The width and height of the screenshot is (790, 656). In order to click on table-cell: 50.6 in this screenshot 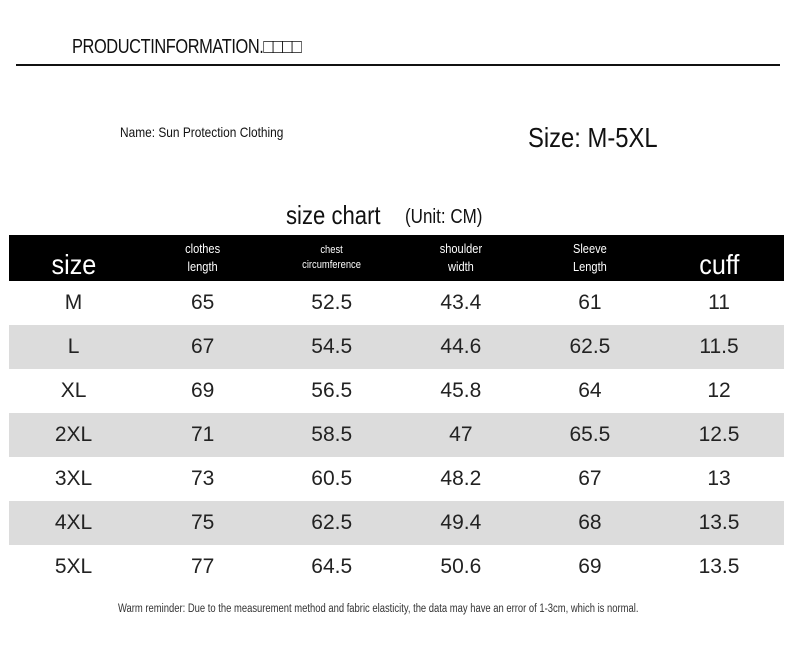, I will do `click(461, 566)`.